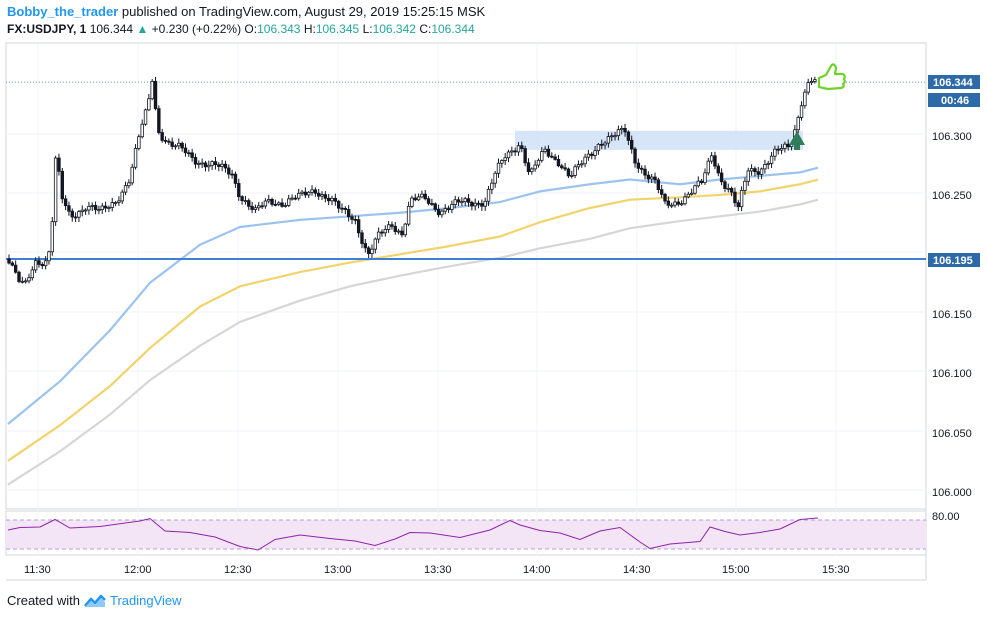  Describe the element at coordinates (817, 106) in the screenshot. I see `annotations` at that location.